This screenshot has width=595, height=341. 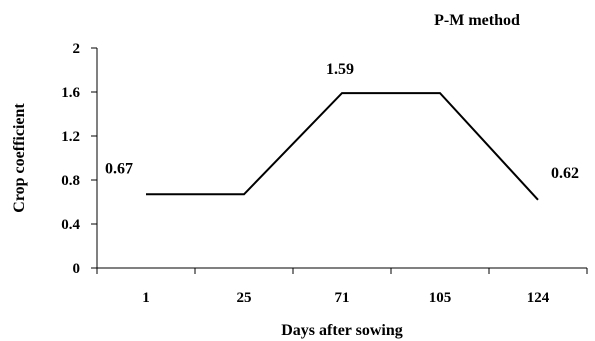 What do you see at coordinates (70, 225) in the screenshot?
I see `y-tick-label: 0.4` at bounding box center [70, 225].